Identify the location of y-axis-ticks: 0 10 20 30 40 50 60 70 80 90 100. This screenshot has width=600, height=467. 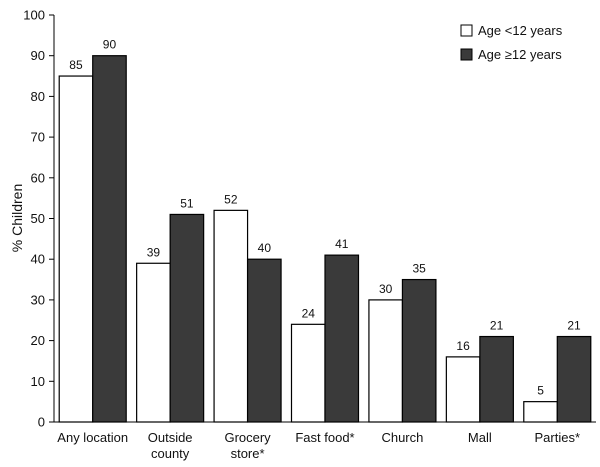
(38, 219).